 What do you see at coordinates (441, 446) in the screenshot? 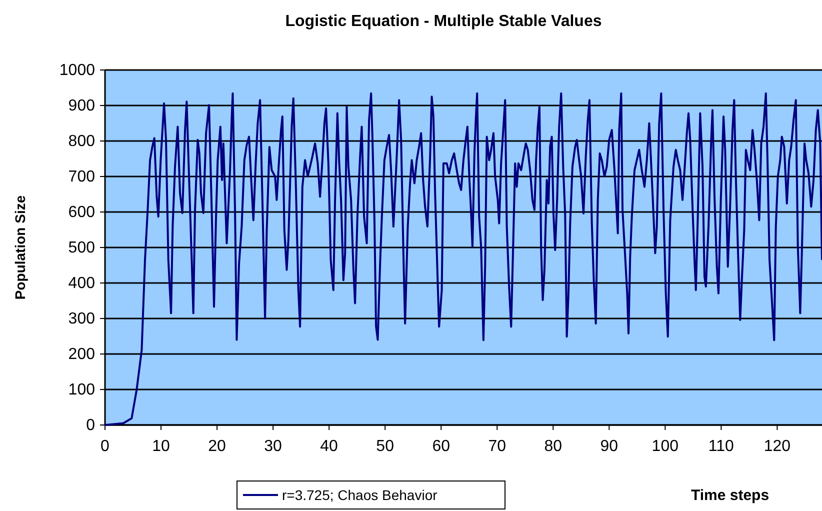
I see `x-tick-label: 60` at bounding box center [441, 446].